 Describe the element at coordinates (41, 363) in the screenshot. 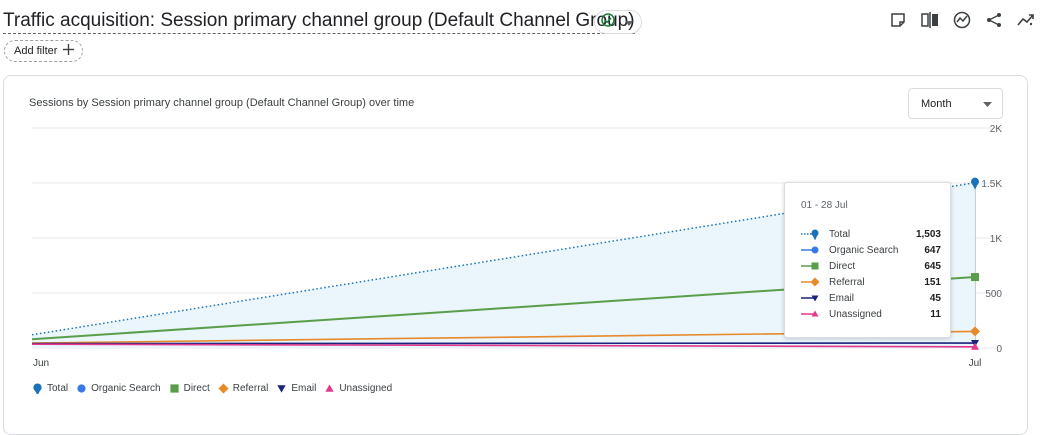

I see `x-tick-label: Jun` at that location.